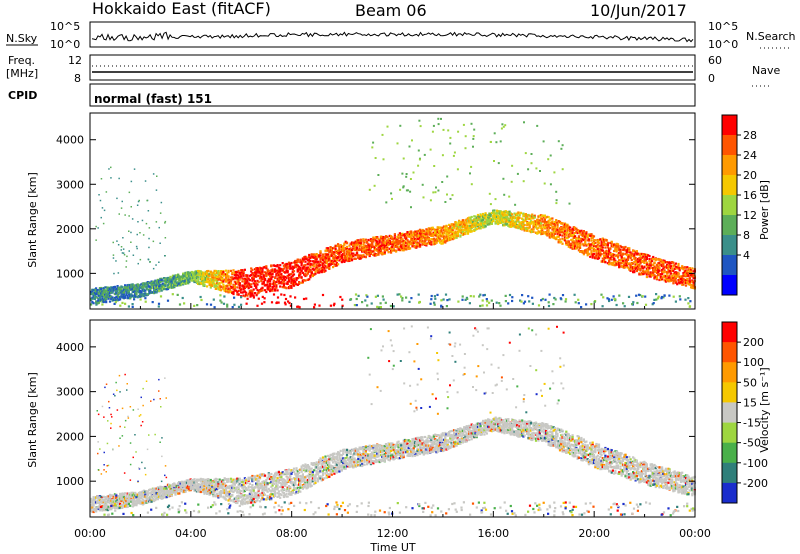 This screenshot has width=800, height=554. I want to click on nsky-label: N.Sky, so click(22, 38).